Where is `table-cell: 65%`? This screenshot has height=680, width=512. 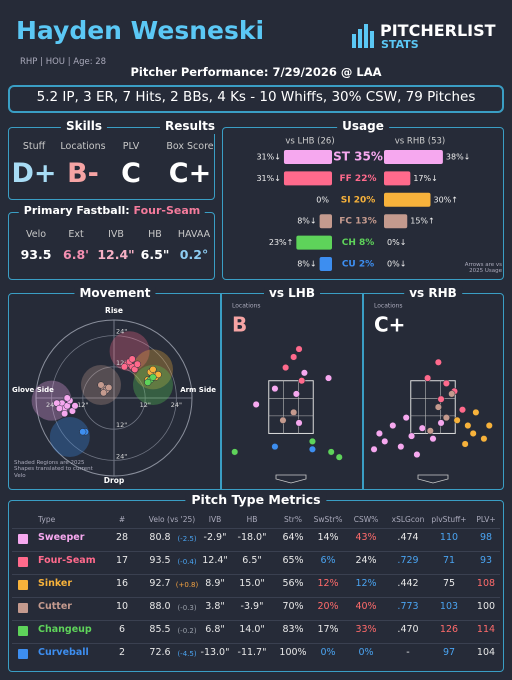 table-cell: 65% is located at coordinates (293, 560).